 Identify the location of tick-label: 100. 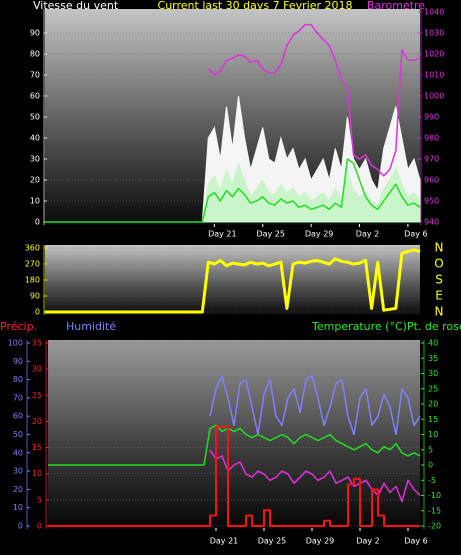
(15, 343).